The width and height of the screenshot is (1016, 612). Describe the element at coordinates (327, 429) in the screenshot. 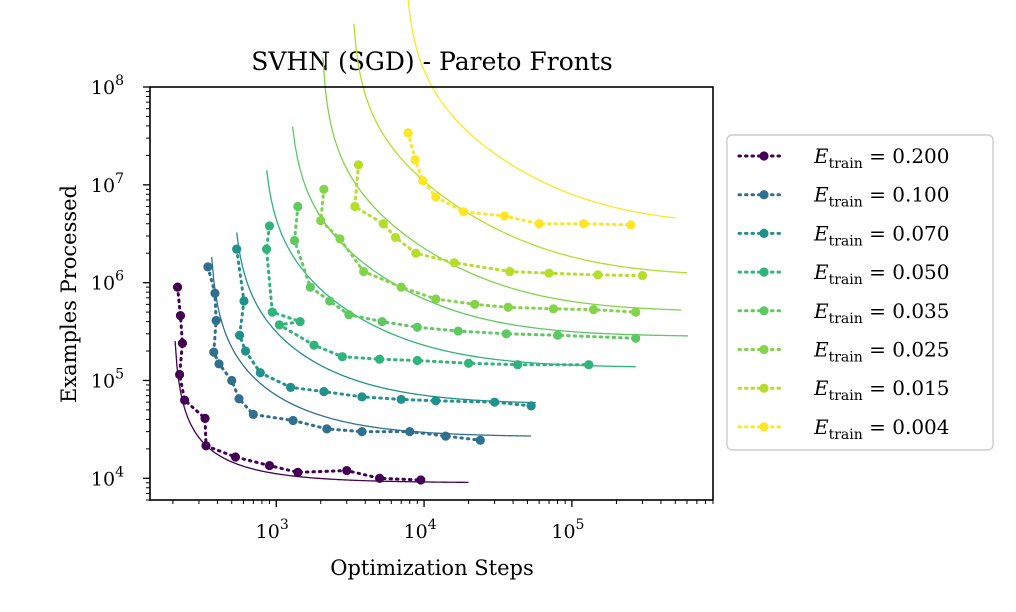

I see `data-point-0.100-9` at that location.